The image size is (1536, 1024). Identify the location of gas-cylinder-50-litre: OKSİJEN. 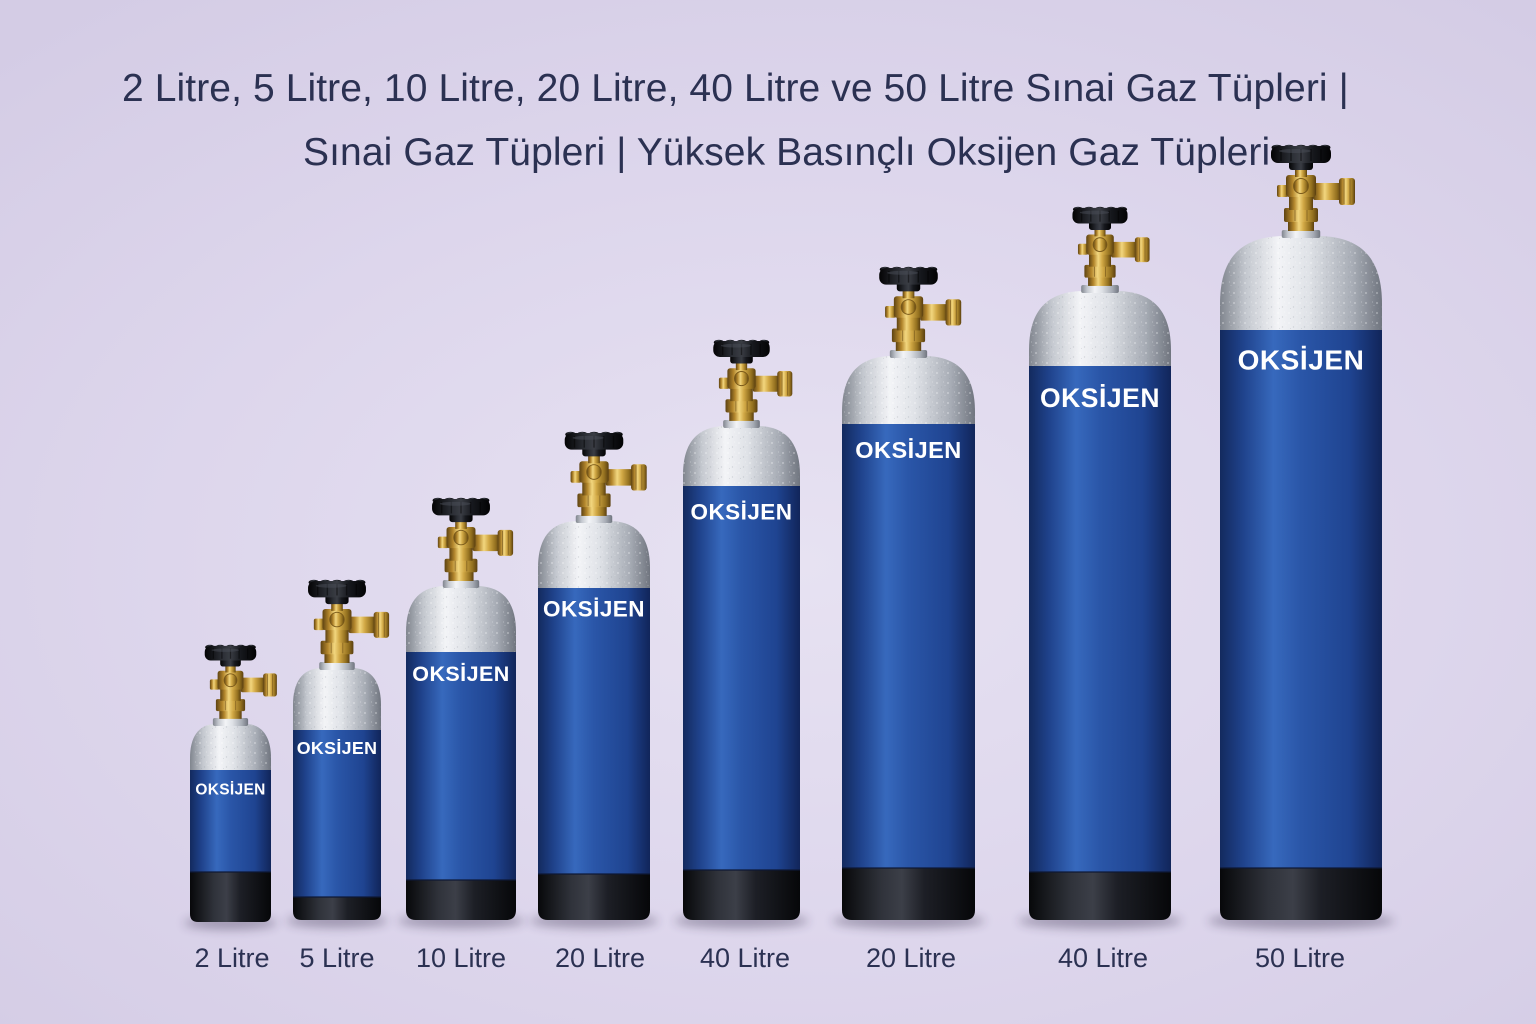
(1301, 537).